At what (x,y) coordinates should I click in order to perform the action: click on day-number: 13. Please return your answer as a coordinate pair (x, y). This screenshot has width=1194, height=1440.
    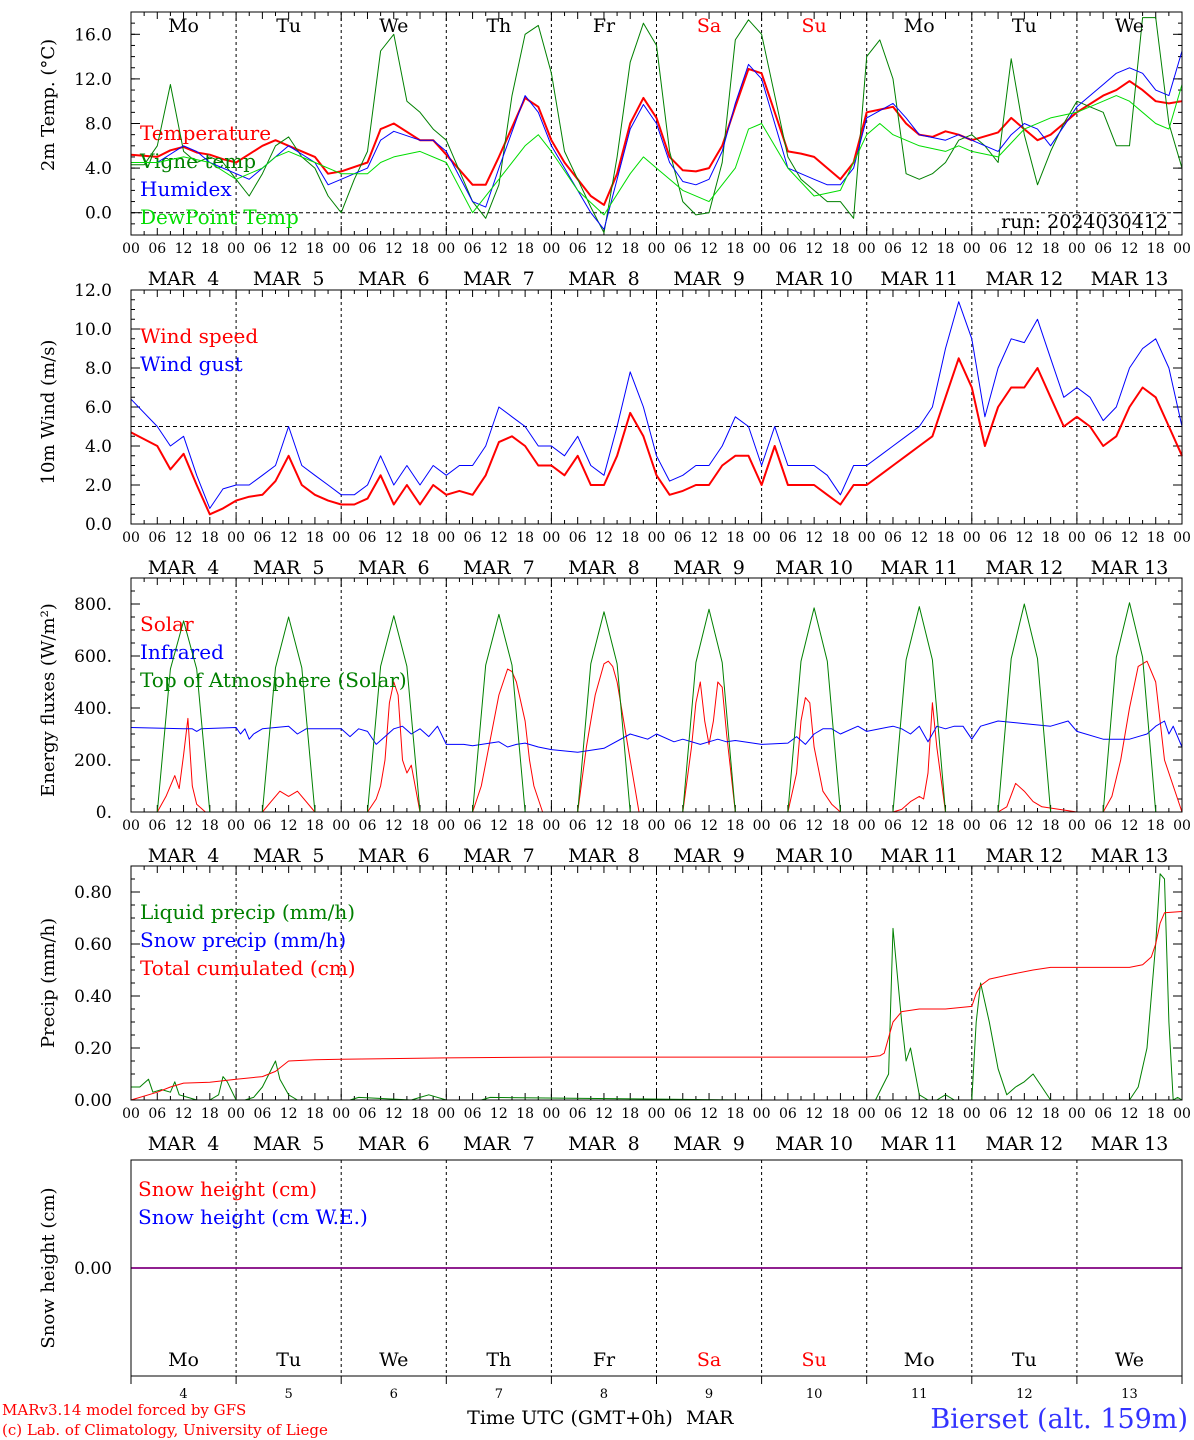
    Looking at the image, I should click on (1129, 1394).